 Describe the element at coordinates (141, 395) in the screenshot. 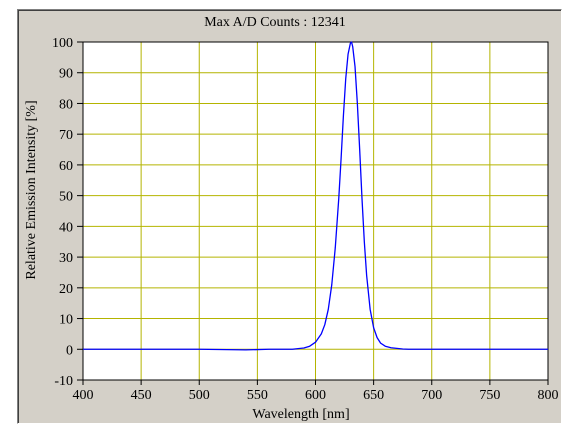

I see `x-tick-label: 450` at that location.